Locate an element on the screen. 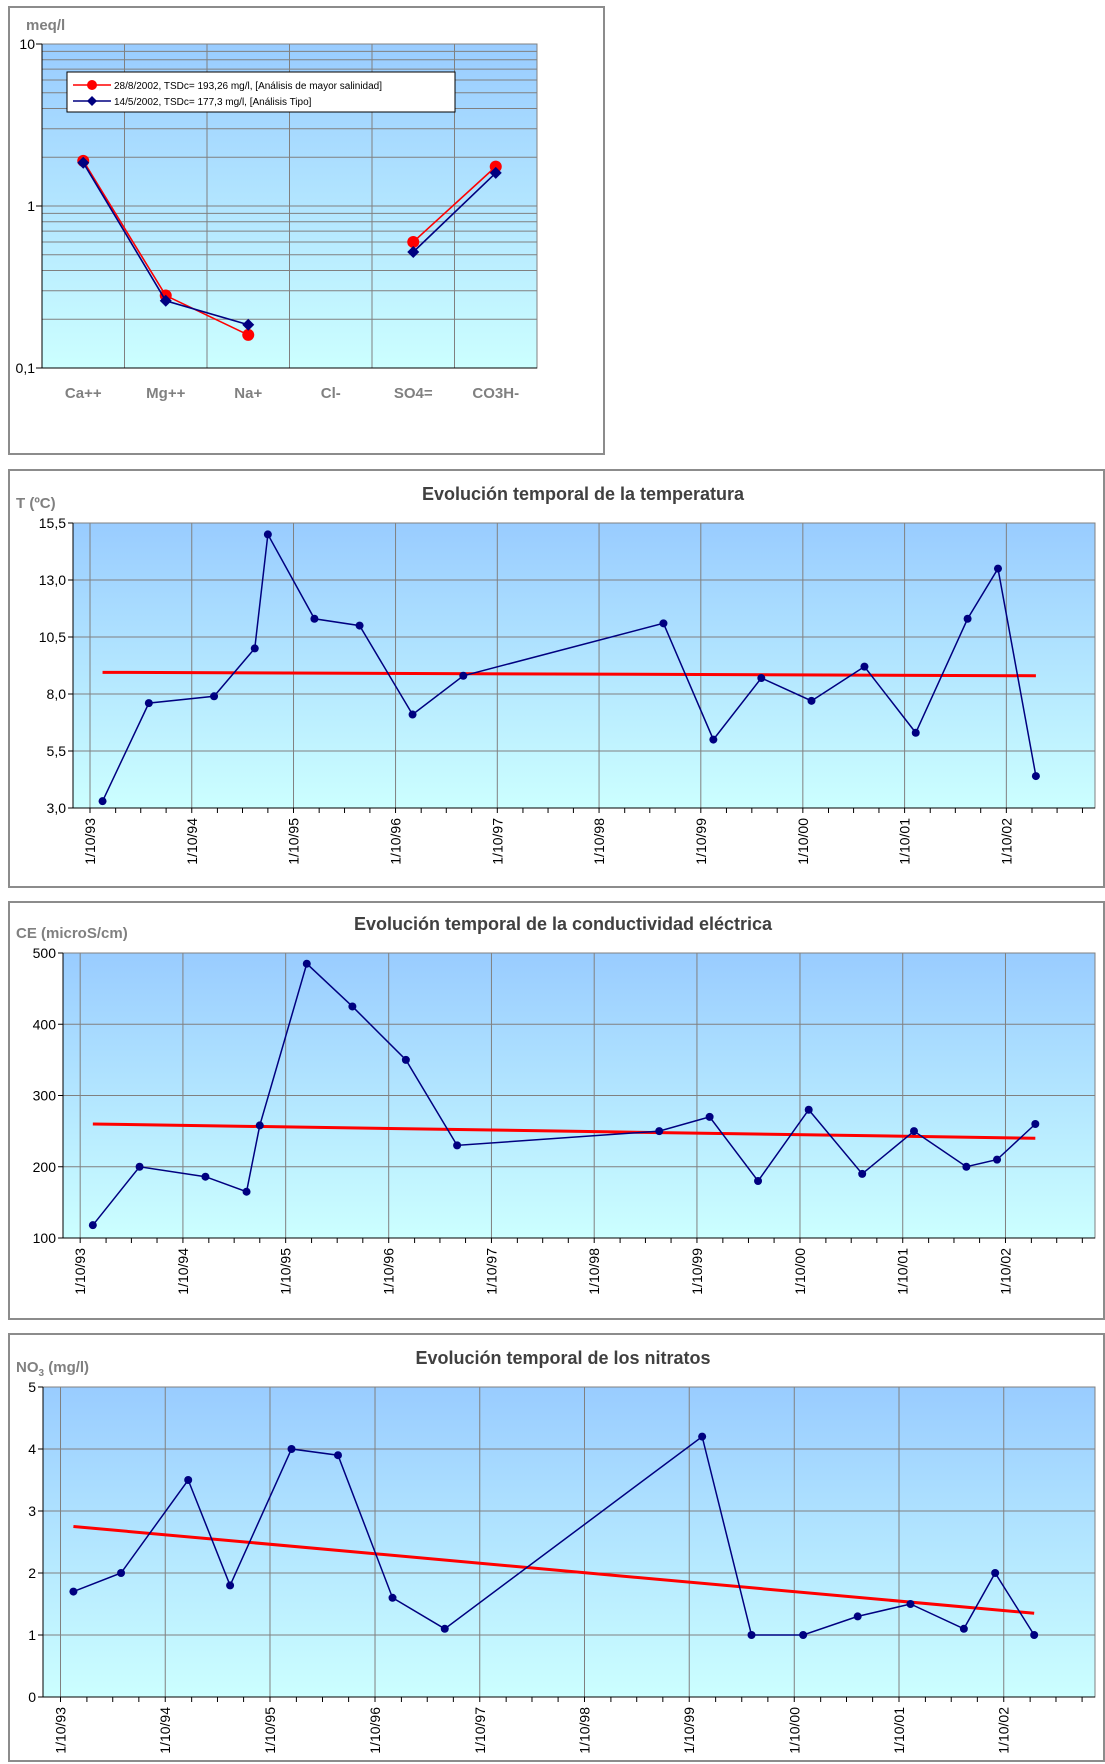  x-category-label: Ca++ is located at coordinates (83, 393).